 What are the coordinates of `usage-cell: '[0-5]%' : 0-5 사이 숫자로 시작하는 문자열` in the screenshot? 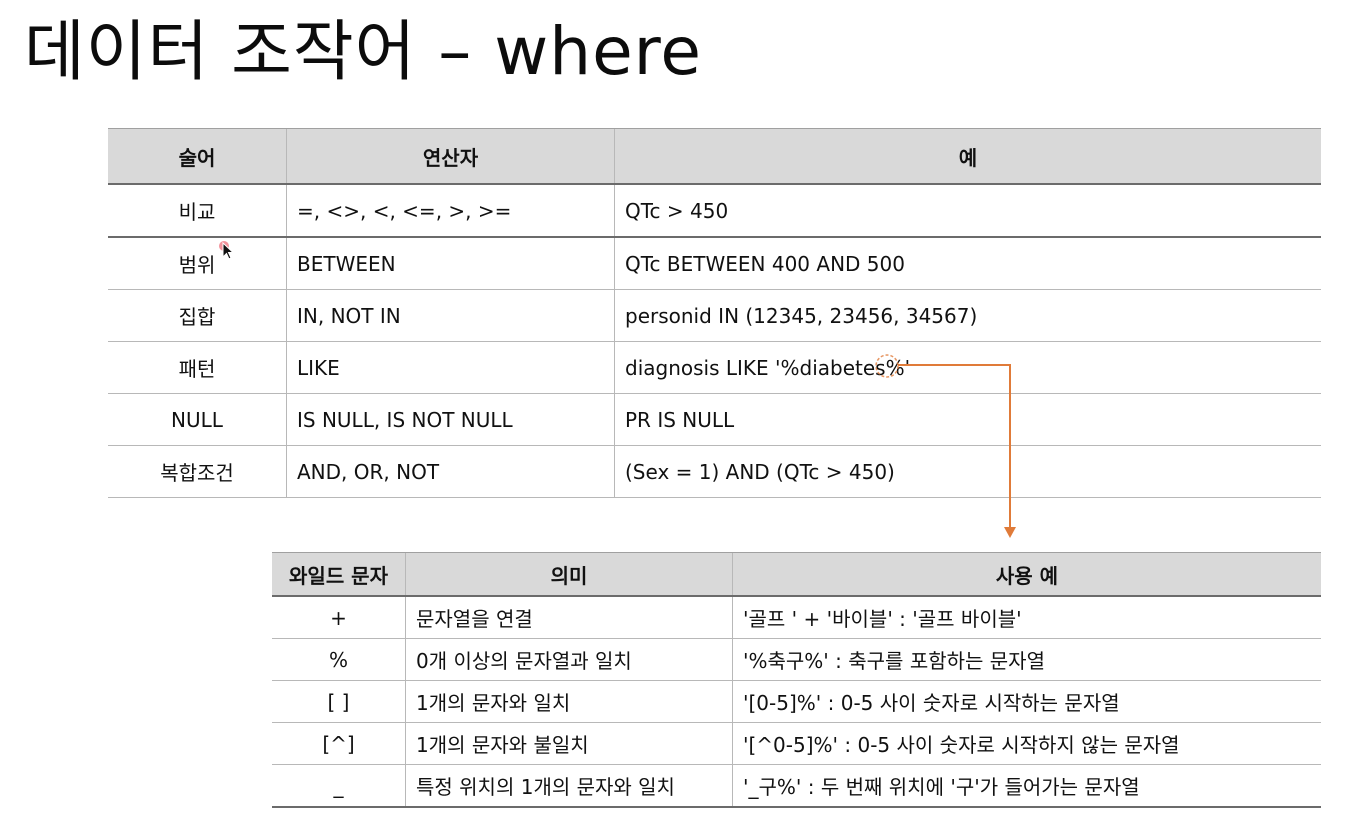 It's located at (1026, 701).